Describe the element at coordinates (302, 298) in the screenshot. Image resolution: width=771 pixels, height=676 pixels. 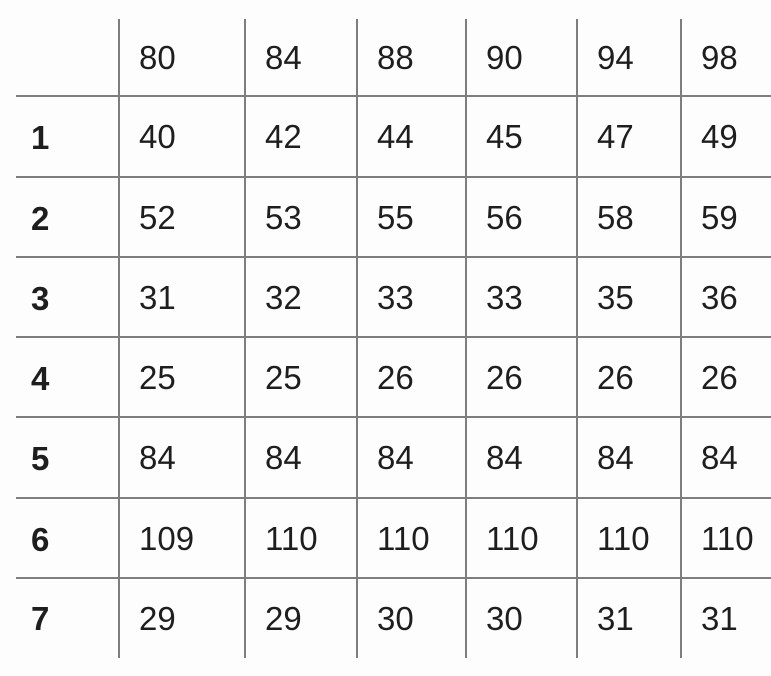
I see `data-cell: 32` at that location.